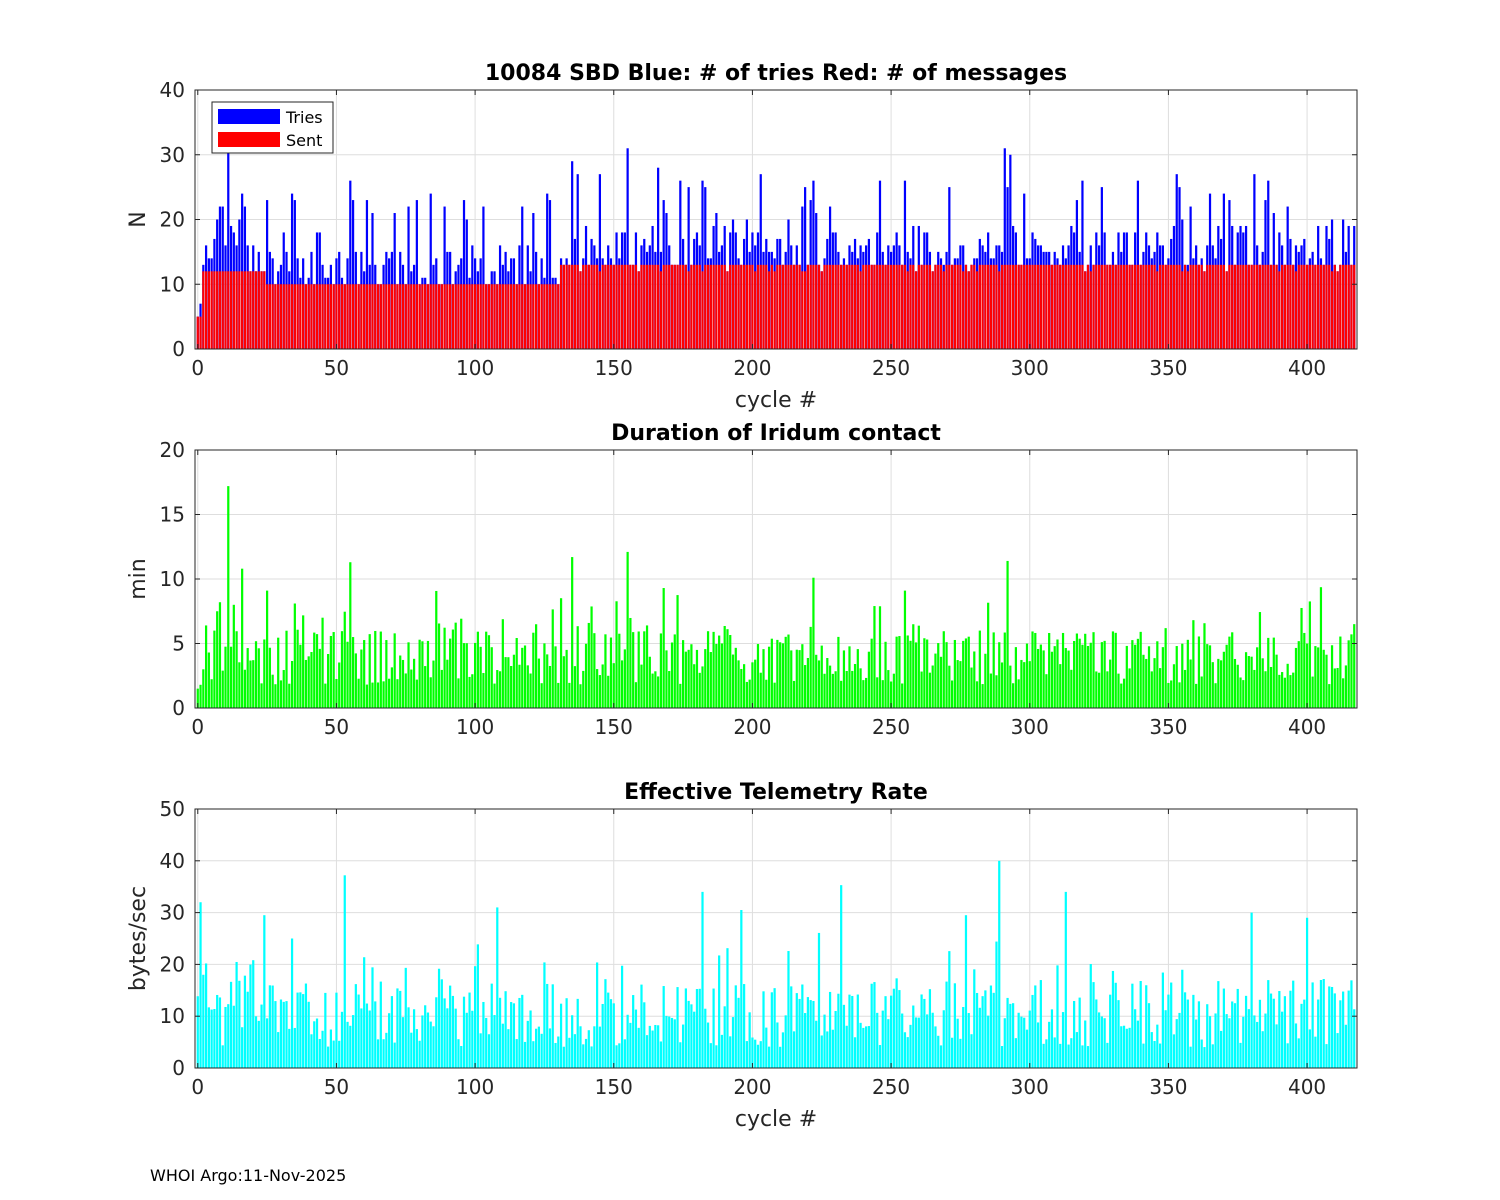 The height and width of the screenshot is (1200, 1500). What do you see at coordinates (172, 90) in the screenshot?
I see `y-tick-label: 40` at bounding box center [172, 90].